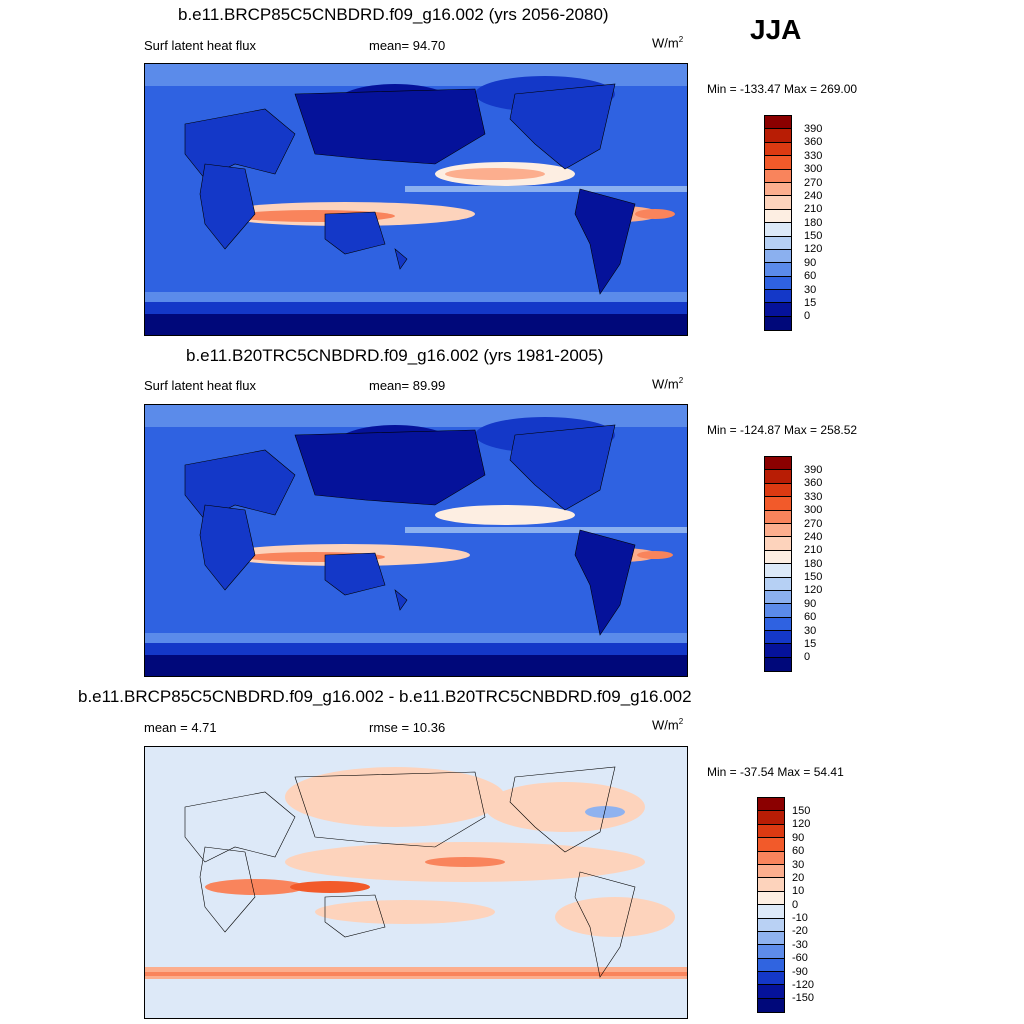 This screenshot has height=1024, width=1024. I want to click on panel1-colorbar-tick: 390, so click(813, 129).